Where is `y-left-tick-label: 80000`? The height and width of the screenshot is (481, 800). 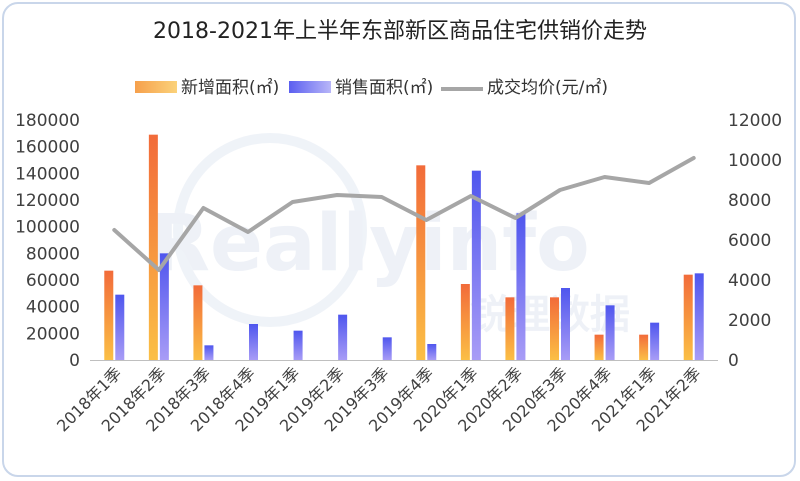
y-left-tick-label: 80000 is located at coordinates (53, 254).